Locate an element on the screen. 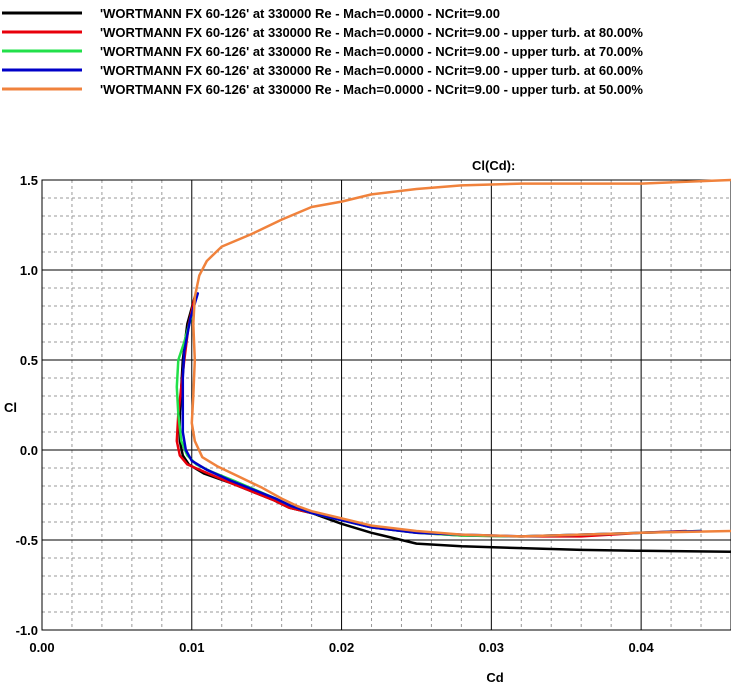 The width and height of the screenshot is (731, 692). chart-title: Cl(Cd): is located at coordinates (493, 165).